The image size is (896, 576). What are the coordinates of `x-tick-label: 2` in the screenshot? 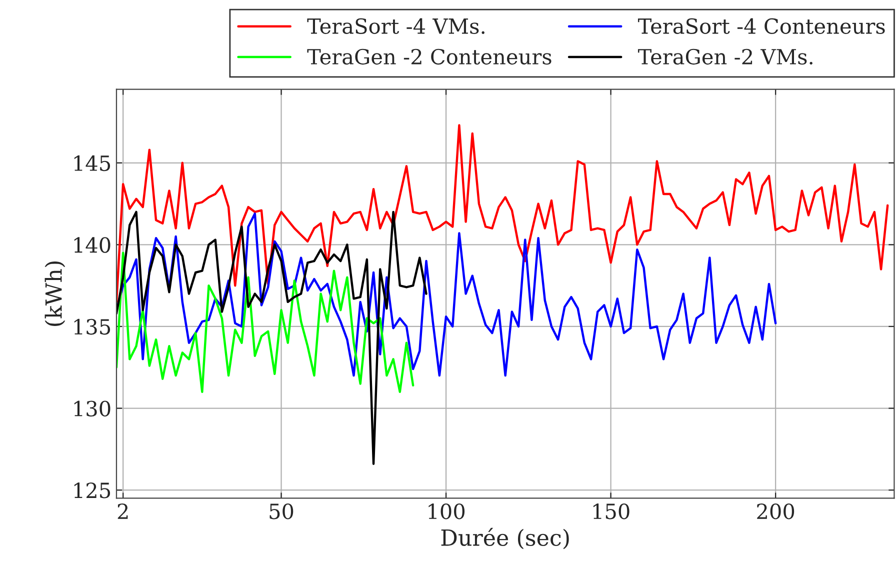 It's located at (123, 511).